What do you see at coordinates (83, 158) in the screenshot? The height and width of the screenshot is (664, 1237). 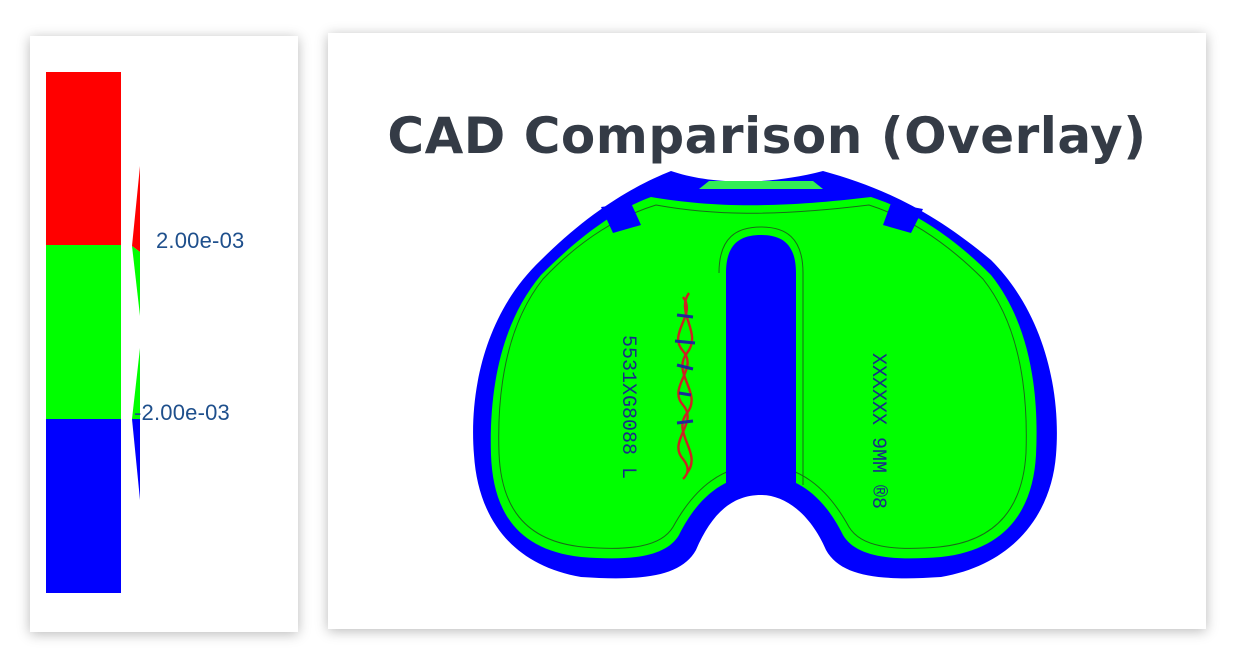 I see `legend-band-red` at bounding box center [83, 158].